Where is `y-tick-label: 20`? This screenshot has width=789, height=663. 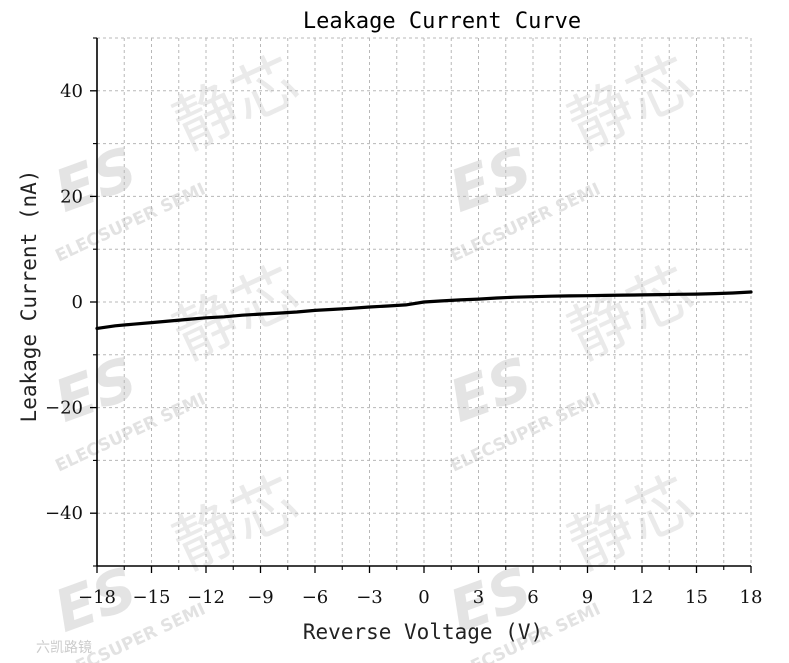 y-tick-label: 20 is located at coordinates (71, 196).